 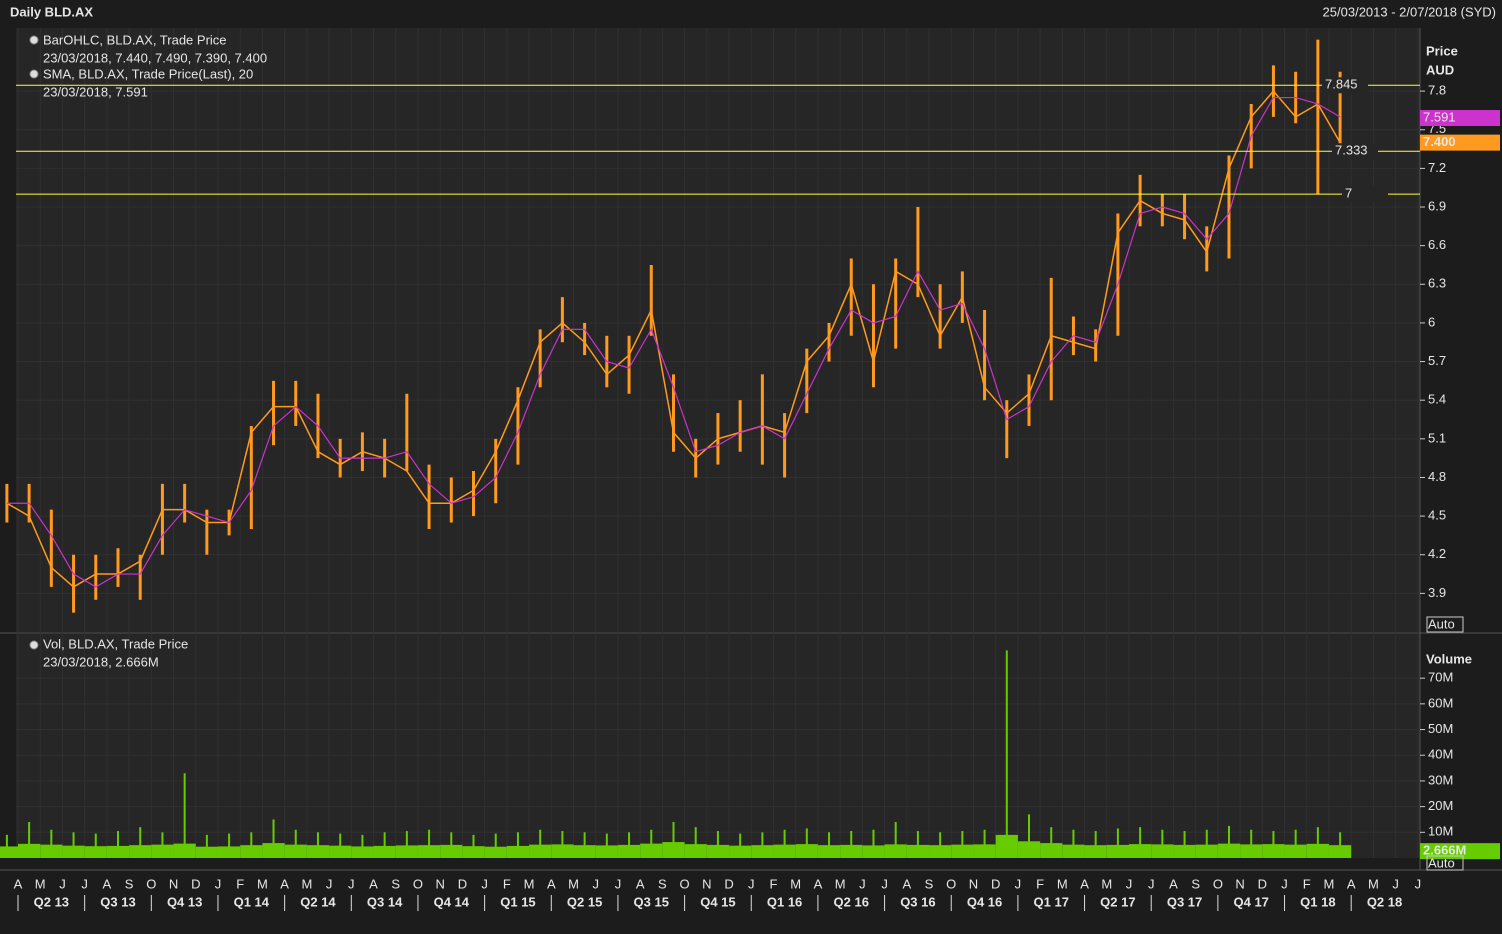 What do you see at coordinates (51, 11) in the screenshot?
I see `chart-title: Daily BLD.AX` at bounding box center [51, 11].